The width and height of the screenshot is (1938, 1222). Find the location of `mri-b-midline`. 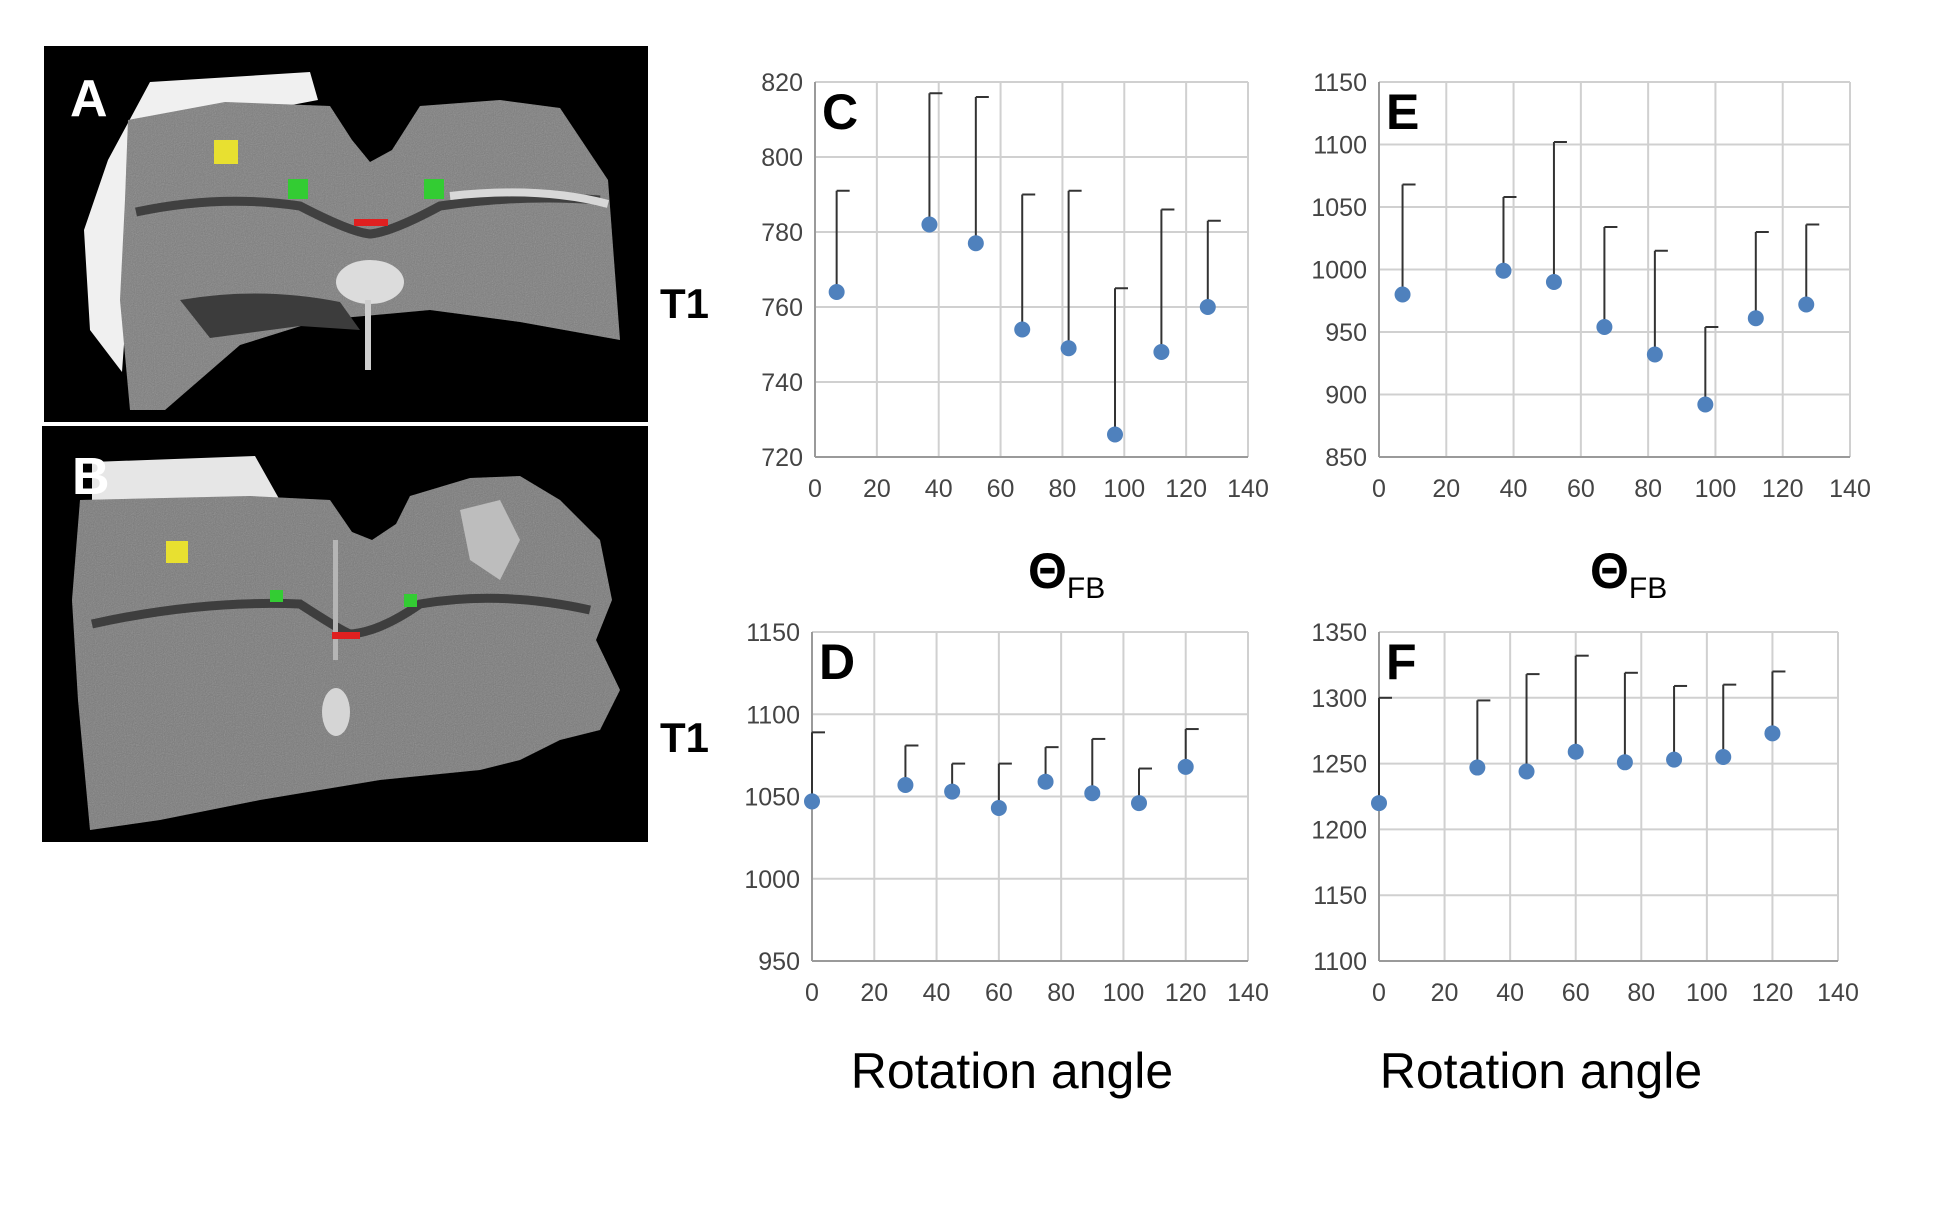

mri-b-midline is located at coordinates (335, 600).